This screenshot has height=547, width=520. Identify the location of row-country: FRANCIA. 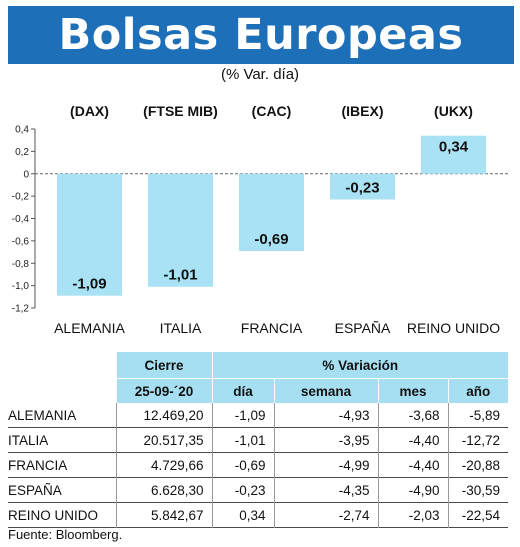
(62, 465).